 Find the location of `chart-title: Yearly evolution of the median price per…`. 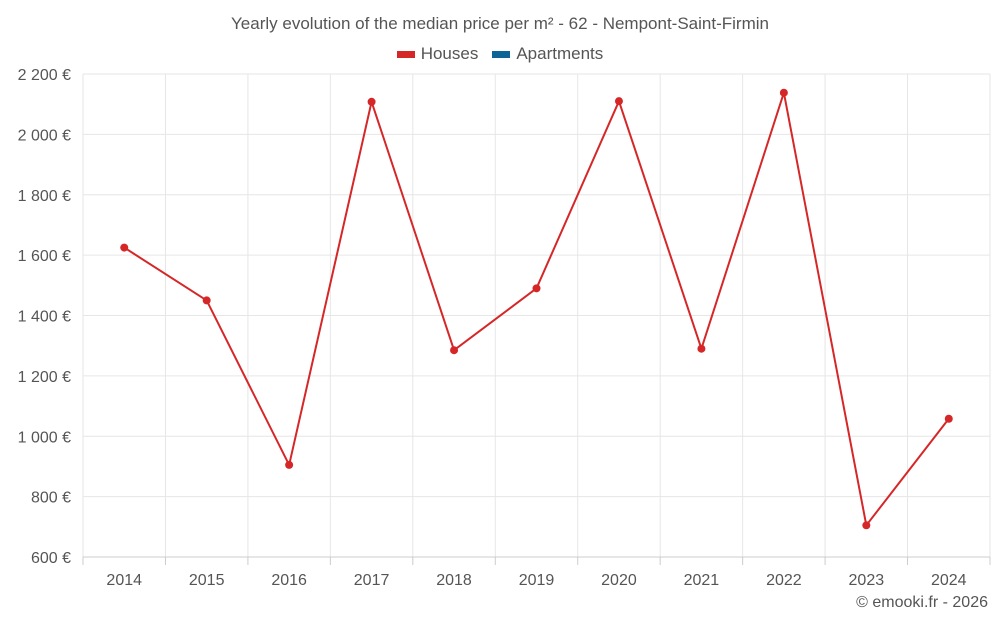

chart-title: Yearly evolution of the median price per… is located at coordinates (500, 23).